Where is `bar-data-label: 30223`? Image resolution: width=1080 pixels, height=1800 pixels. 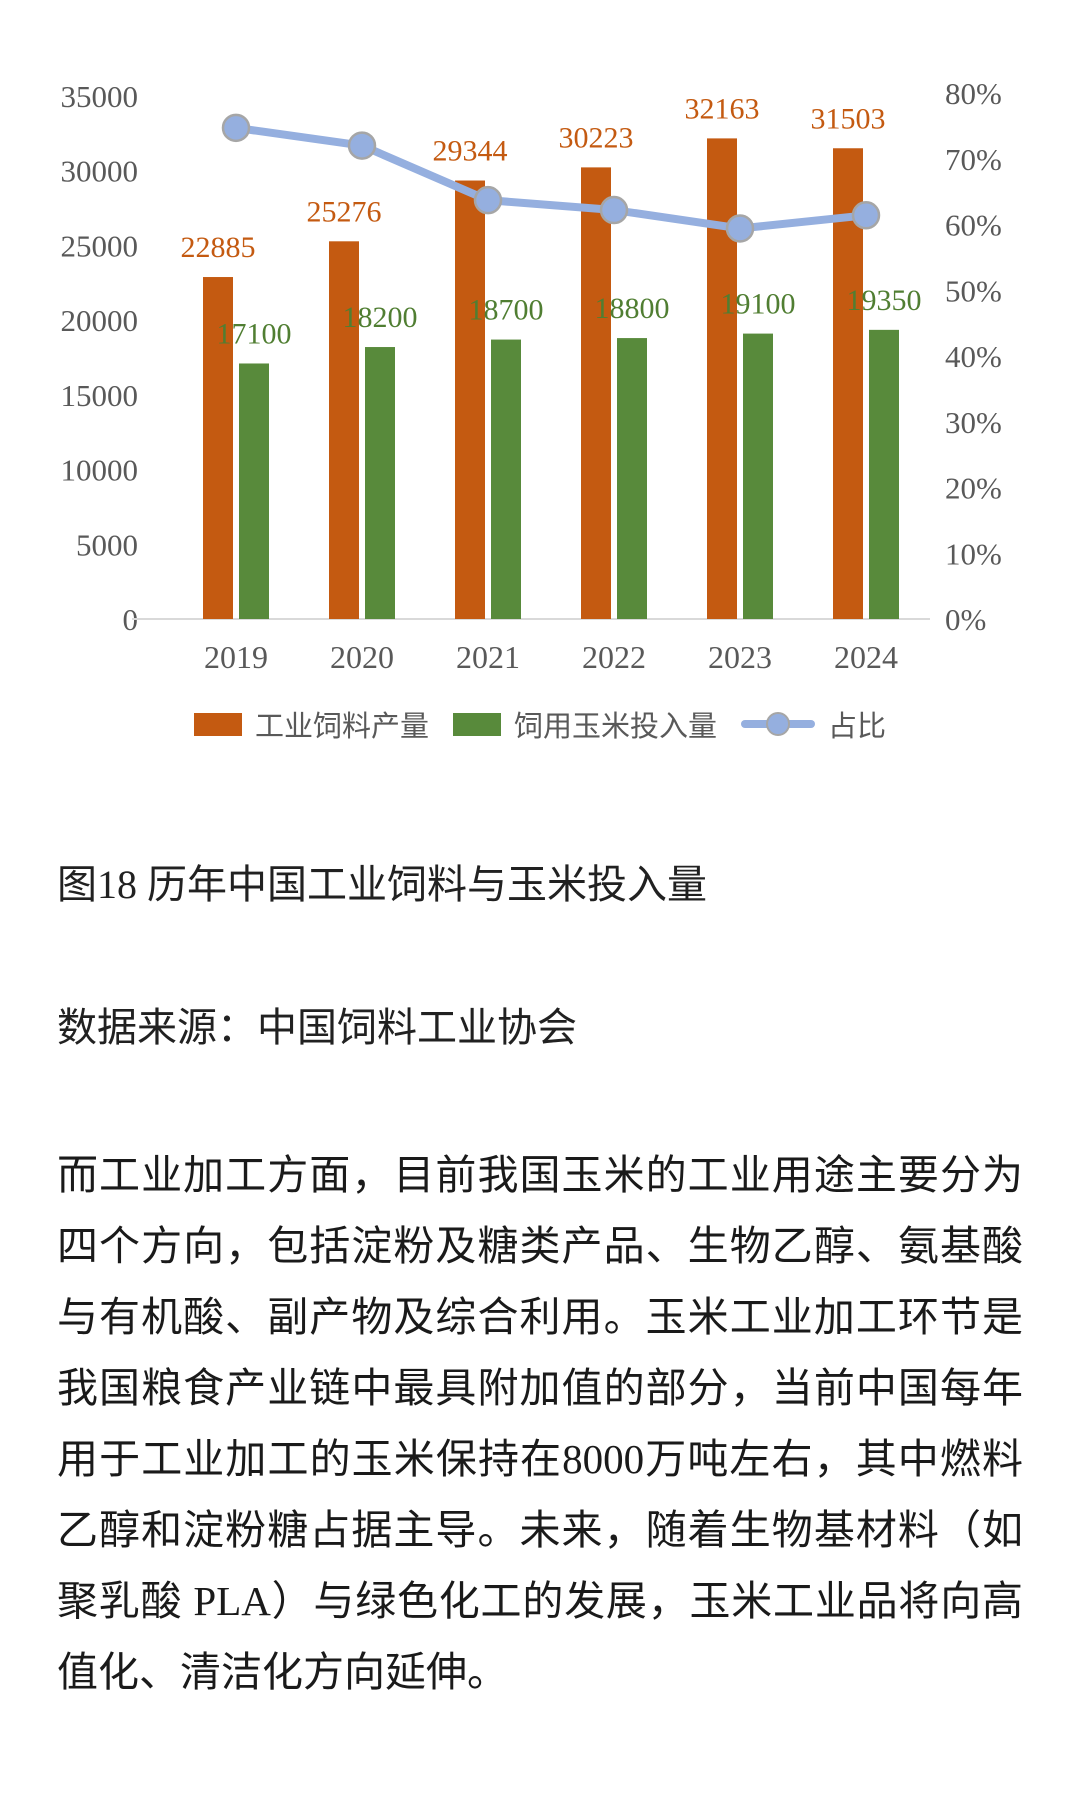 bar-data-label: 30223 is located at coordinates (596, 137).